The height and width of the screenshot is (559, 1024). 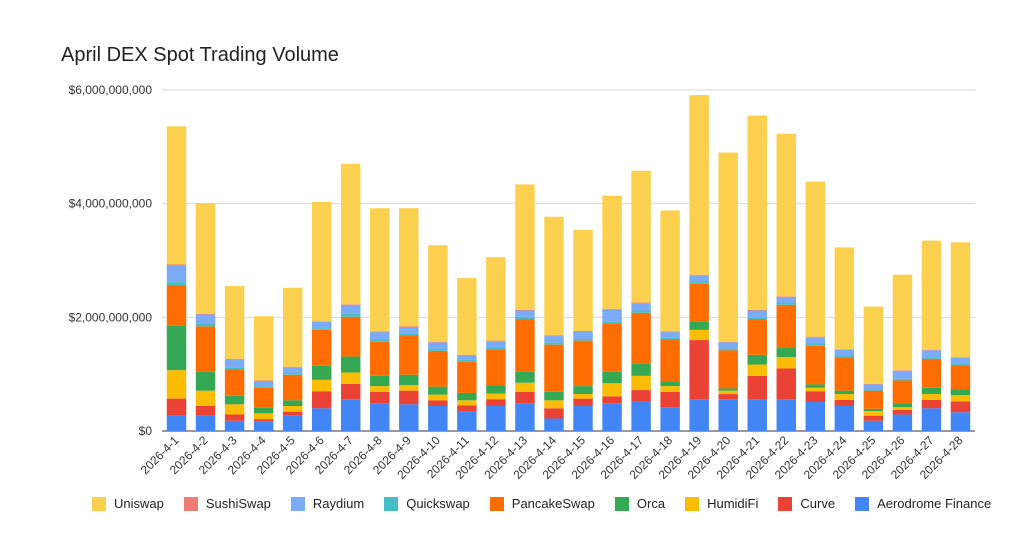 What do you see at coordinates (200, 55) in the screenshot?
I see `chart-title: April DEX Spot Trading Volume` at bounding box center [200, 55].